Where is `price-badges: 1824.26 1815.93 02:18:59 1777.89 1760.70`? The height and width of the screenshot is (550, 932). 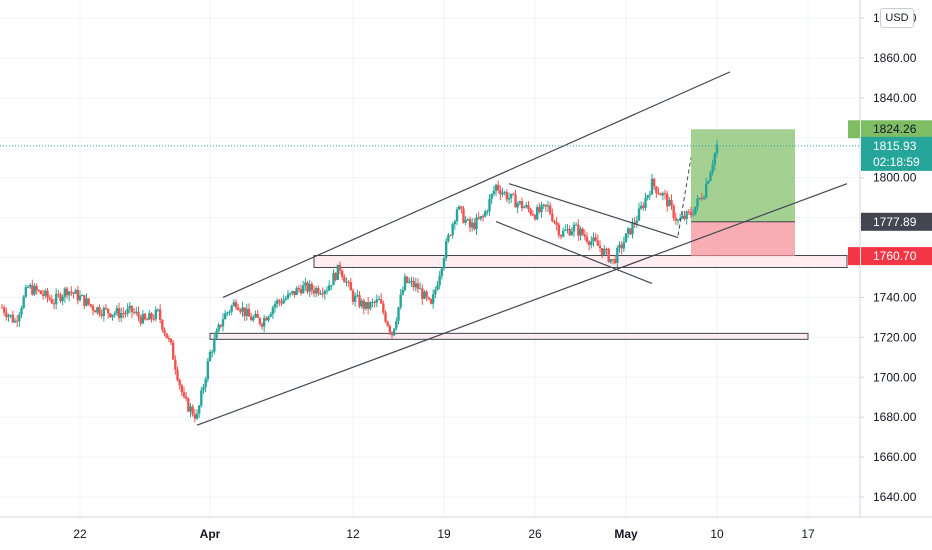
price-badges: 1824.26 1815.93 02:18:59 1777.89 1760.70 is located at coordinates (890, 193).